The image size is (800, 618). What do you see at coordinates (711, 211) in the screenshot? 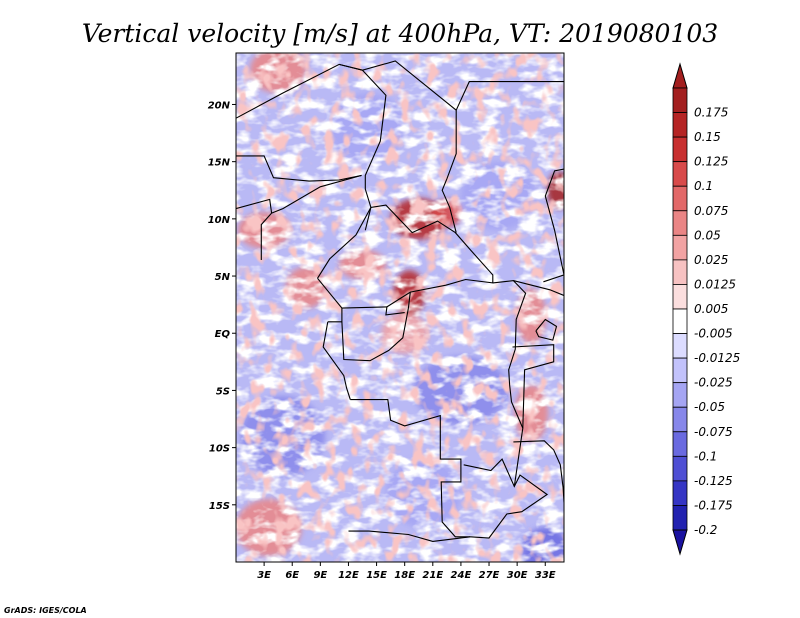
I see `colorbar-label: 0.075` at bounding box center [711, 211].